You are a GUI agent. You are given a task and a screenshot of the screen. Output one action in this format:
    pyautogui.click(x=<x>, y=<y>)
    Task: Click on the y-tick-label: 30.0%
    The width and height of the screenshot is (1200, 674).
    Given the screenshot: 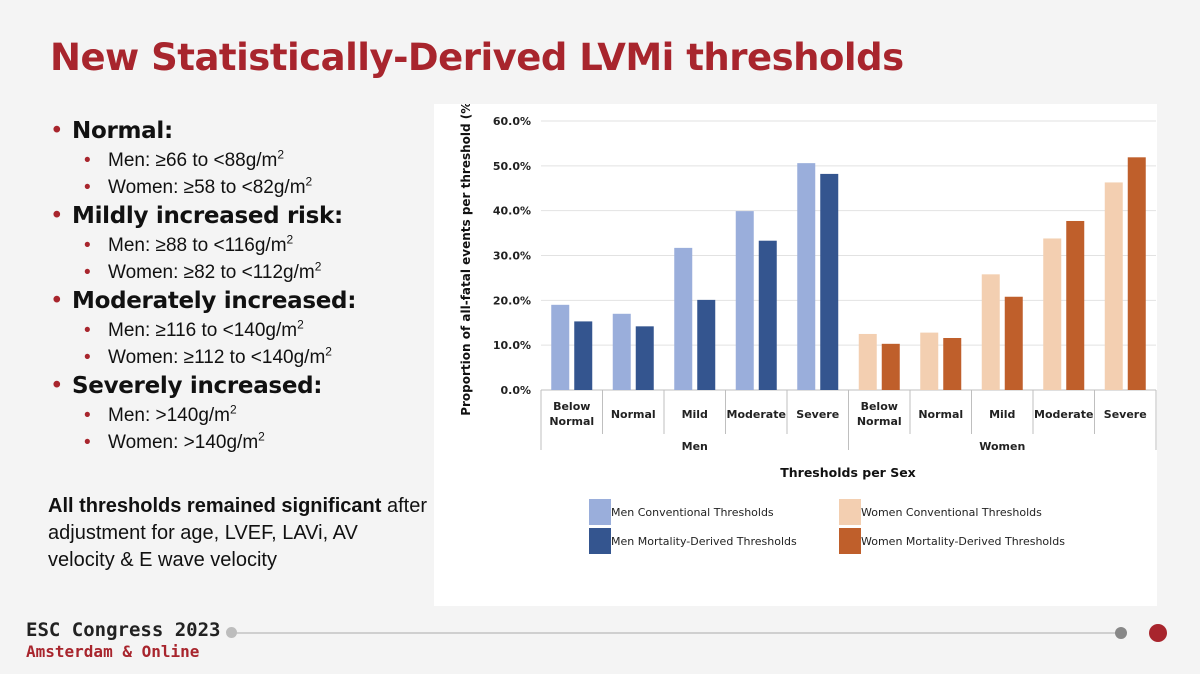 What is the action you would take?
    pyautogui.click(x=512, y=256)
    